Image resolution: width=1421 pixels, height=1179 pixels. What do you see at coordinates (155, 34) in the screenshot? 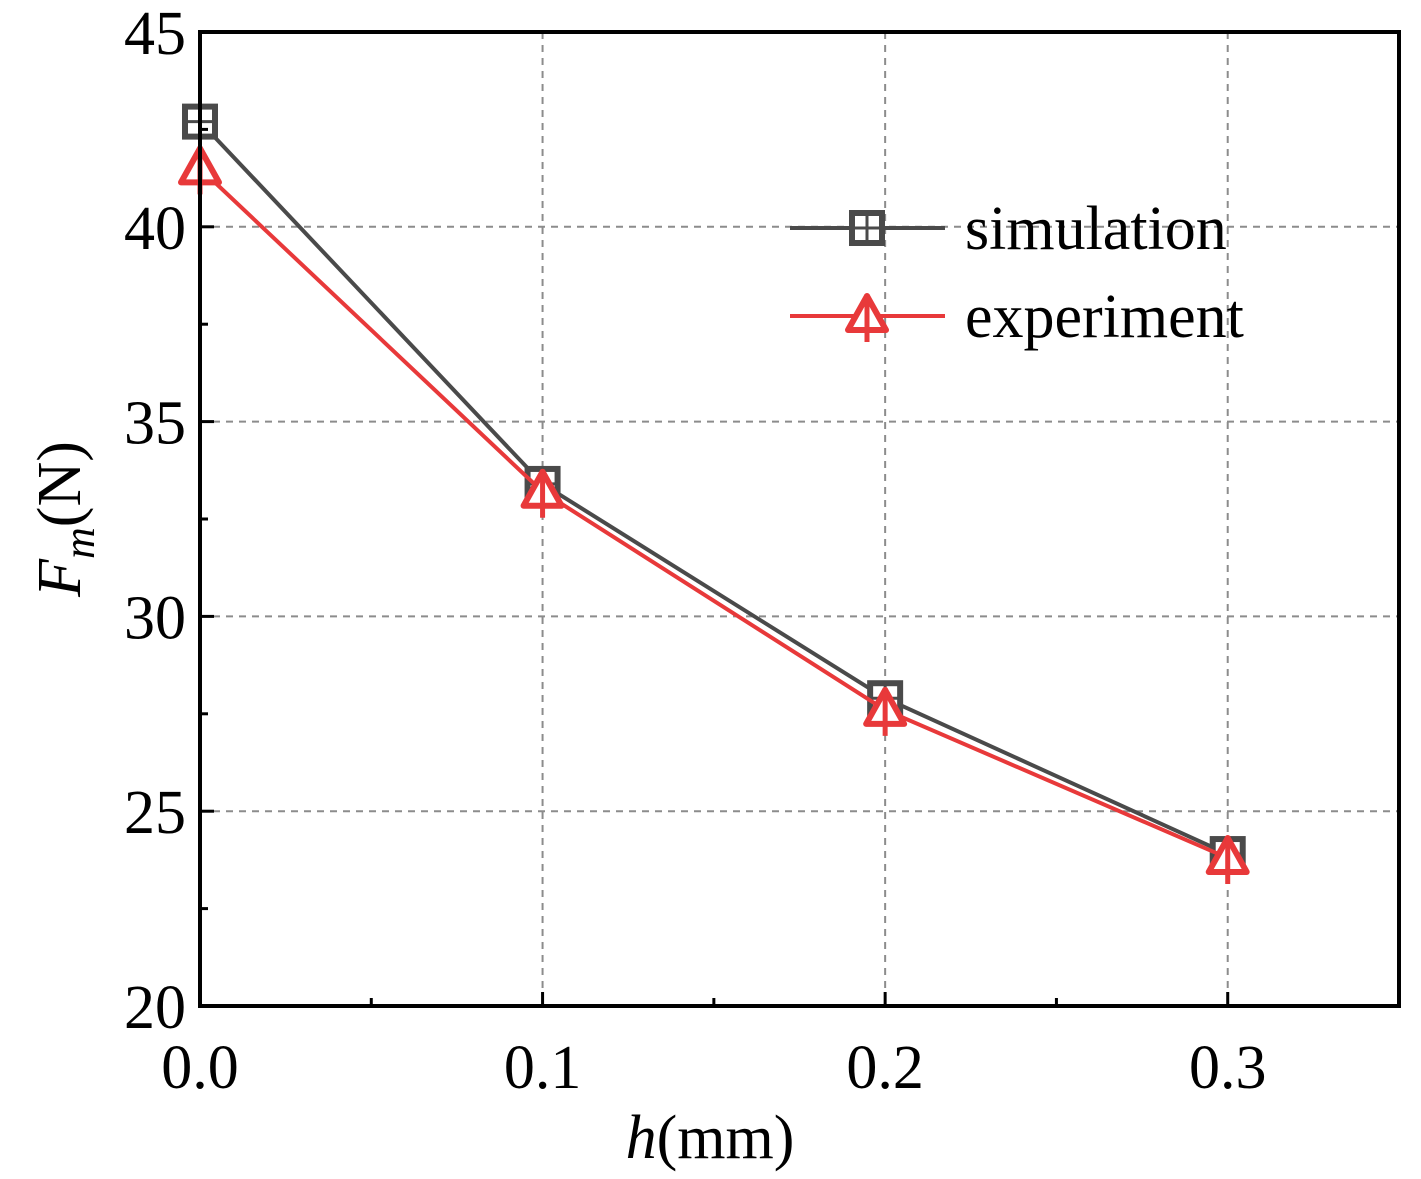
I see `y-tick-label: 45` at bounding box center [155, 34].